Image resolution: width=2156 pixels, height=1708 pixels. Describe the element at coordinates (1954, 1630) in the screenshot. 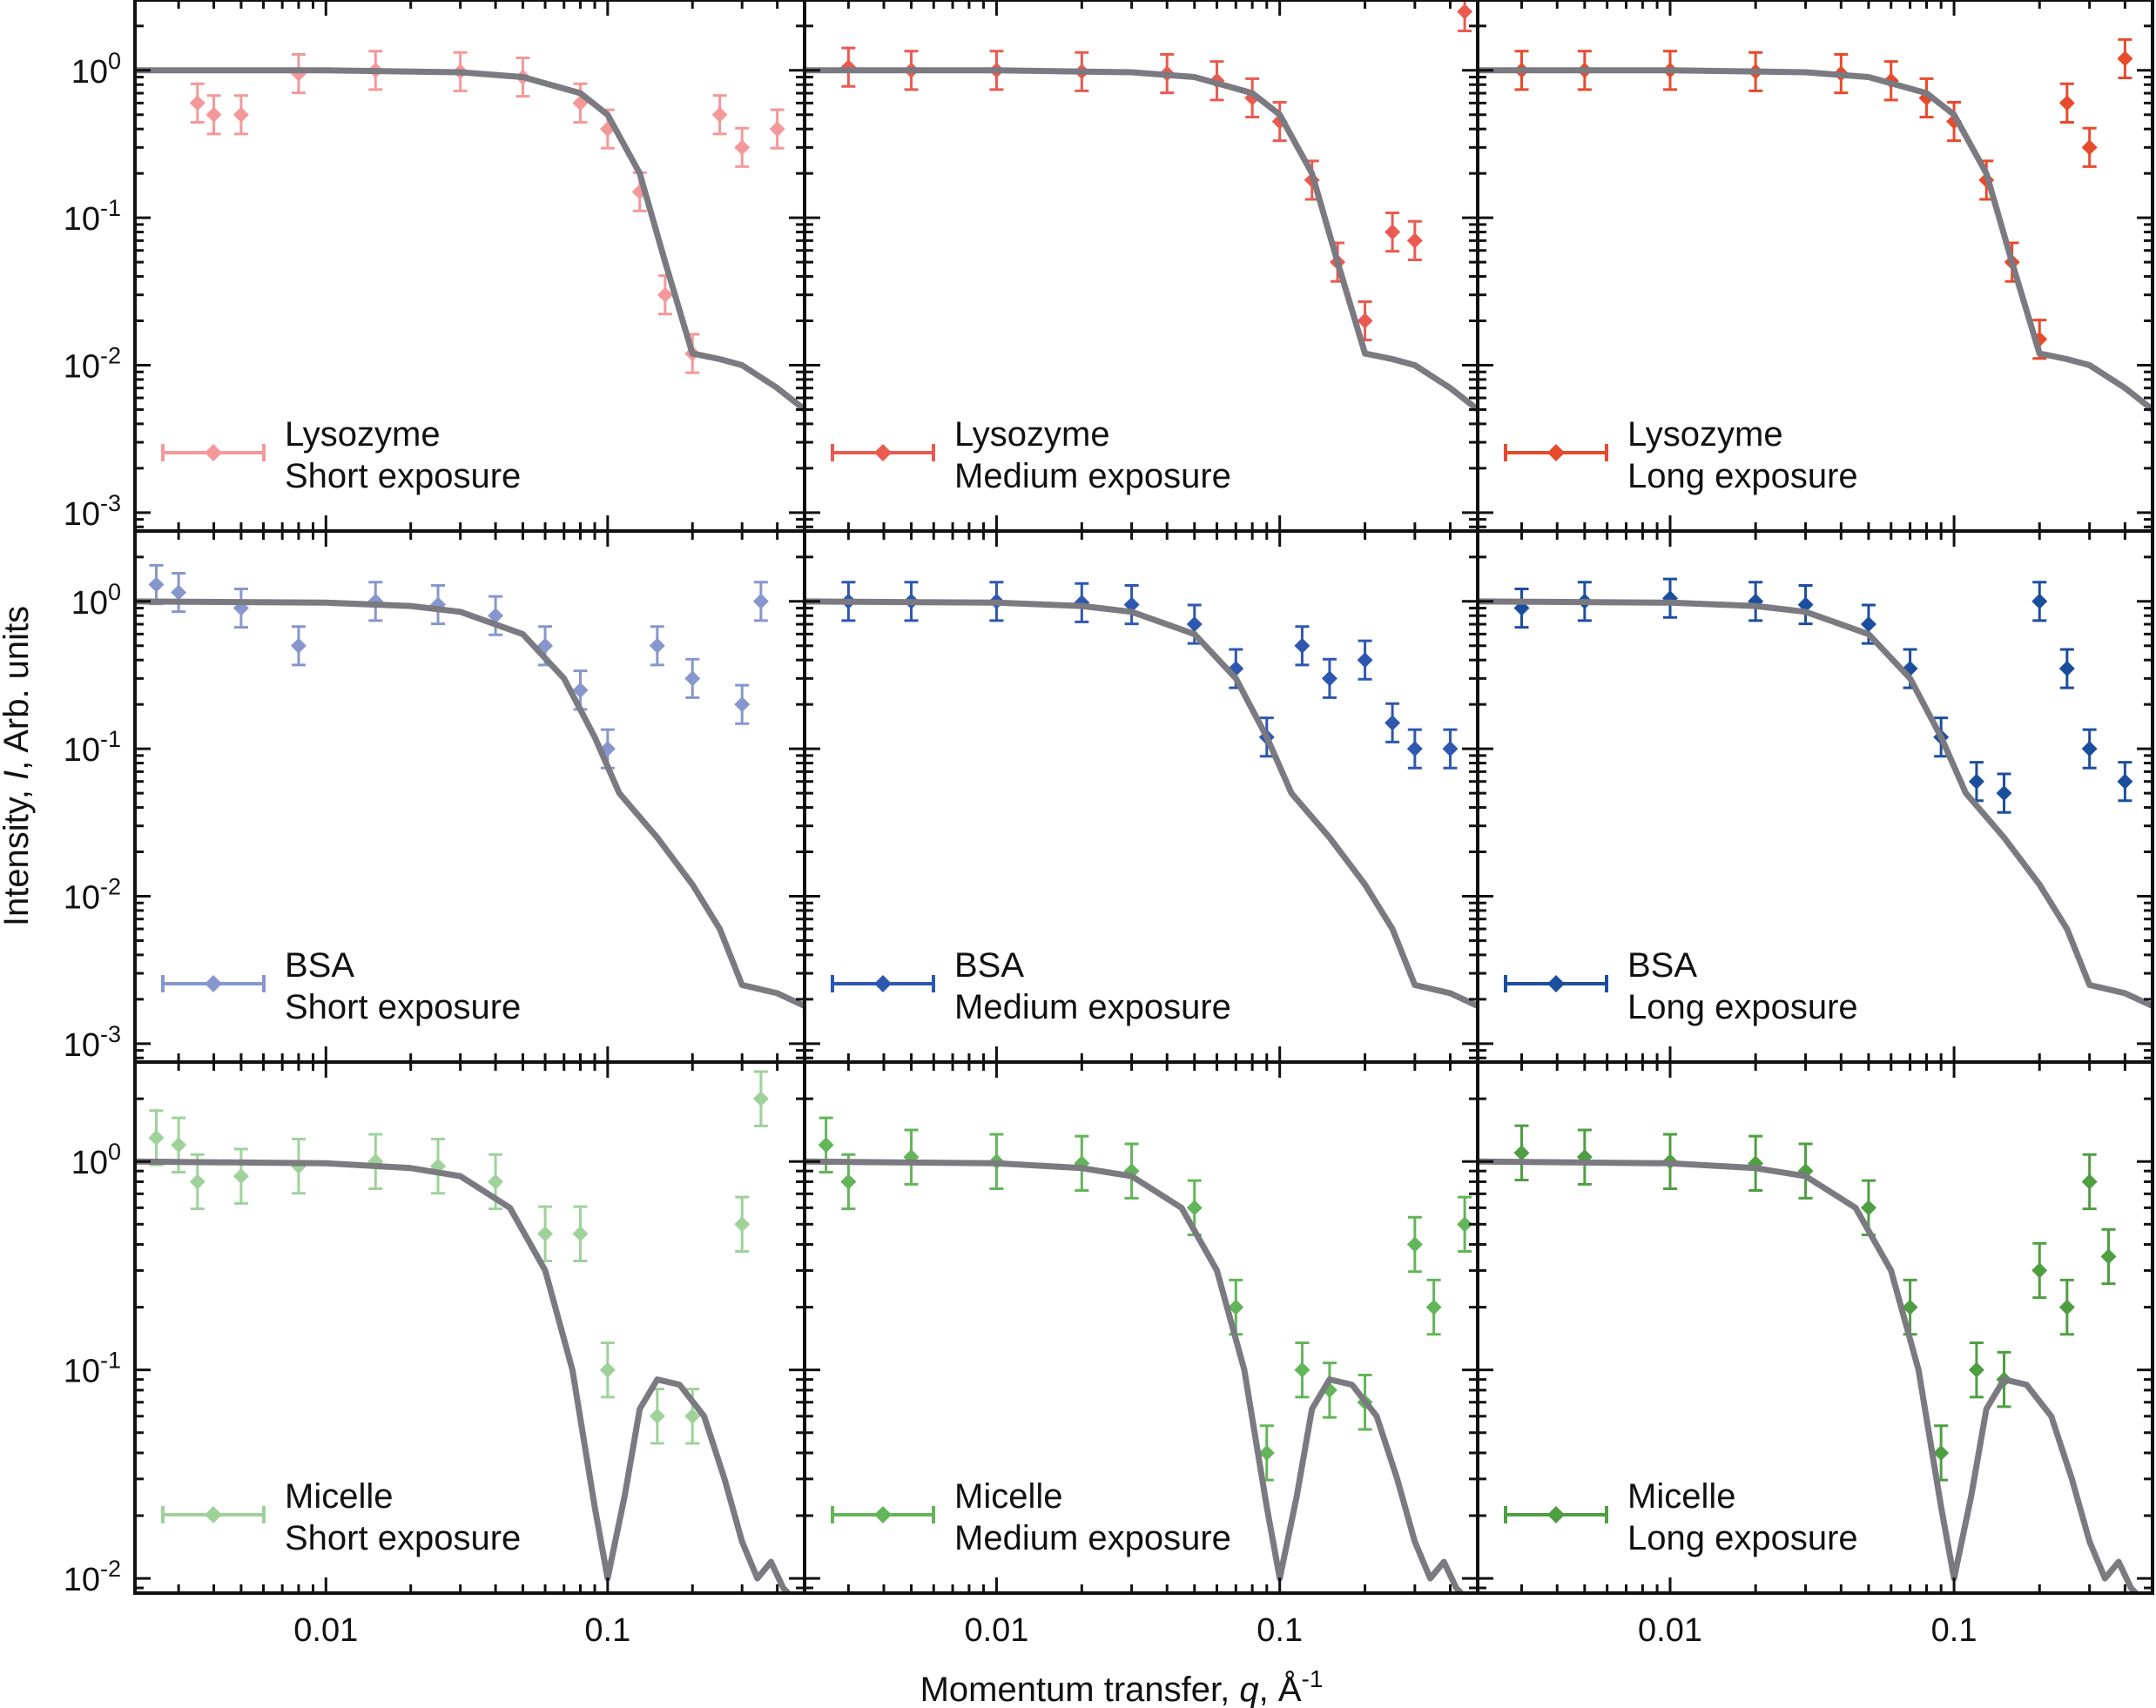

I see `x-tick-label: 0.1` at that location.